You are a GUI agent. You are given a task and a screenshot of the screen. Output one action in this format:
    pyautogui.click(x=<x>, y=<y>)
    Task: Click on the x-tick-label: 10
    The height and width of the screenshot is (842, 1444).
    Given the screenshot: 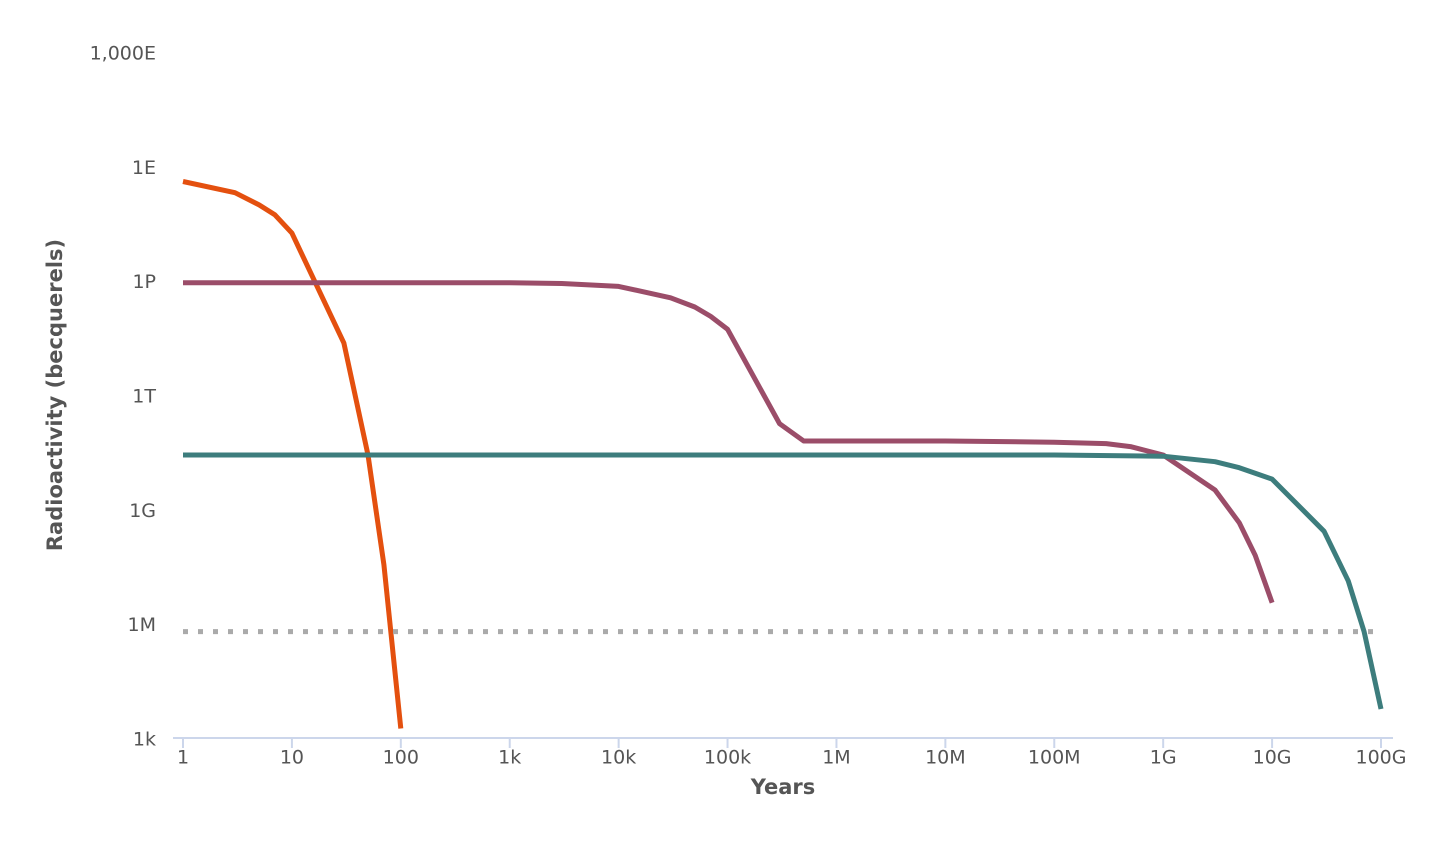 What is the action you would take?
    pyautogui.click(x=292, y=758)
    